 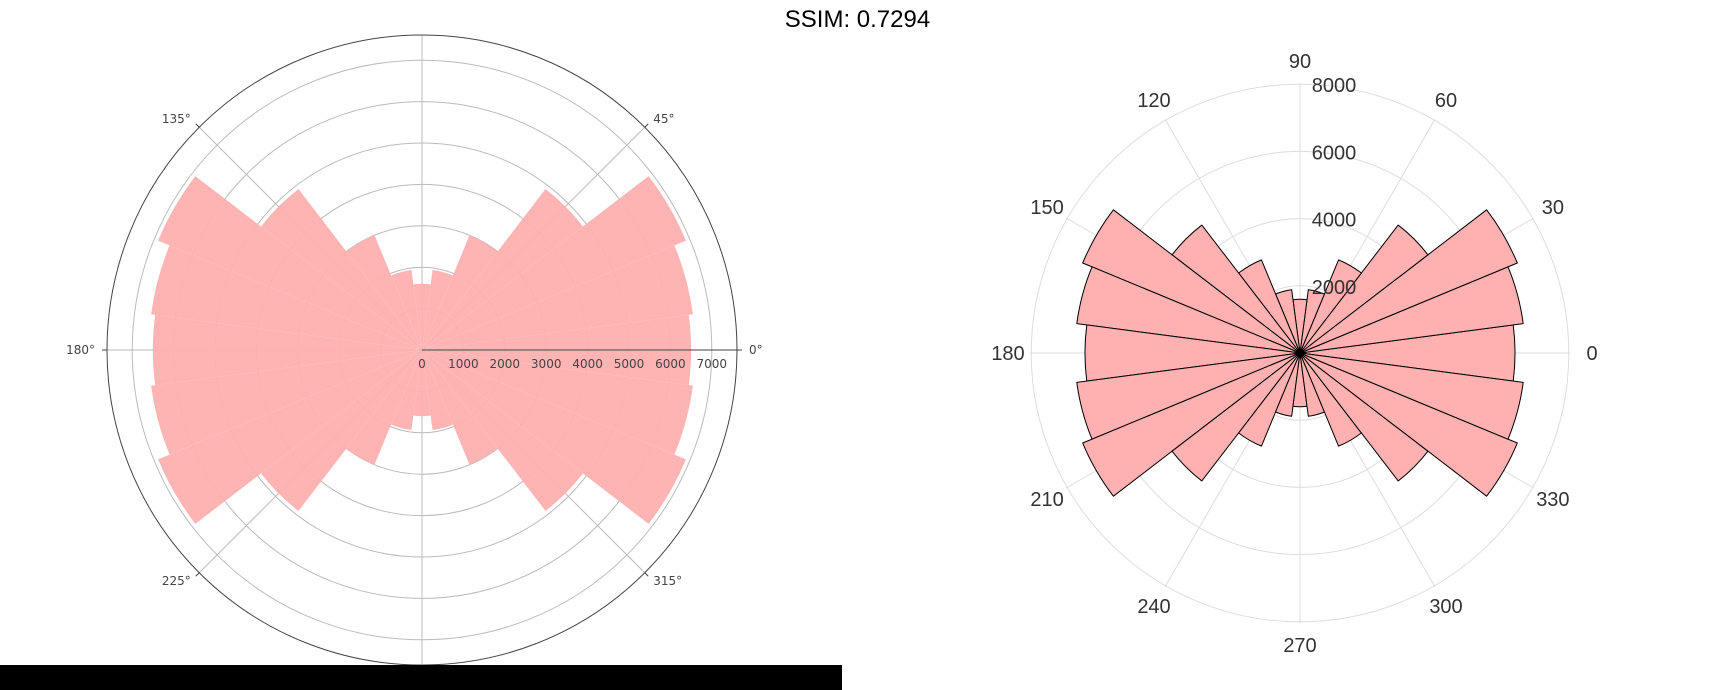 I want to click on right-angle-label: 240, so click(x=1153, y=607).